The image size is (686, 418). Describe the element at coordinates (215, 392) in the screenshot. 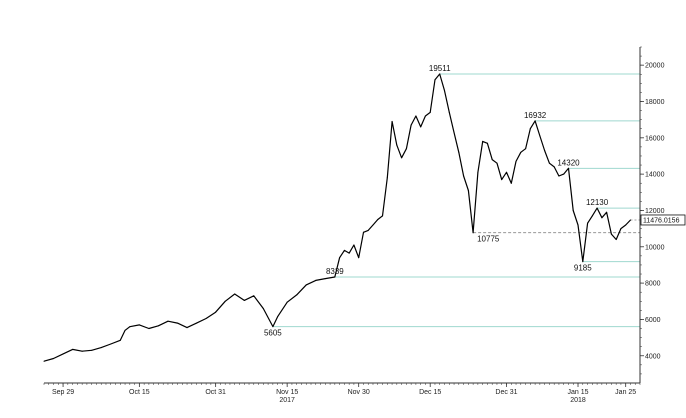

I see `x-tick-label: Oct 31` at that location.